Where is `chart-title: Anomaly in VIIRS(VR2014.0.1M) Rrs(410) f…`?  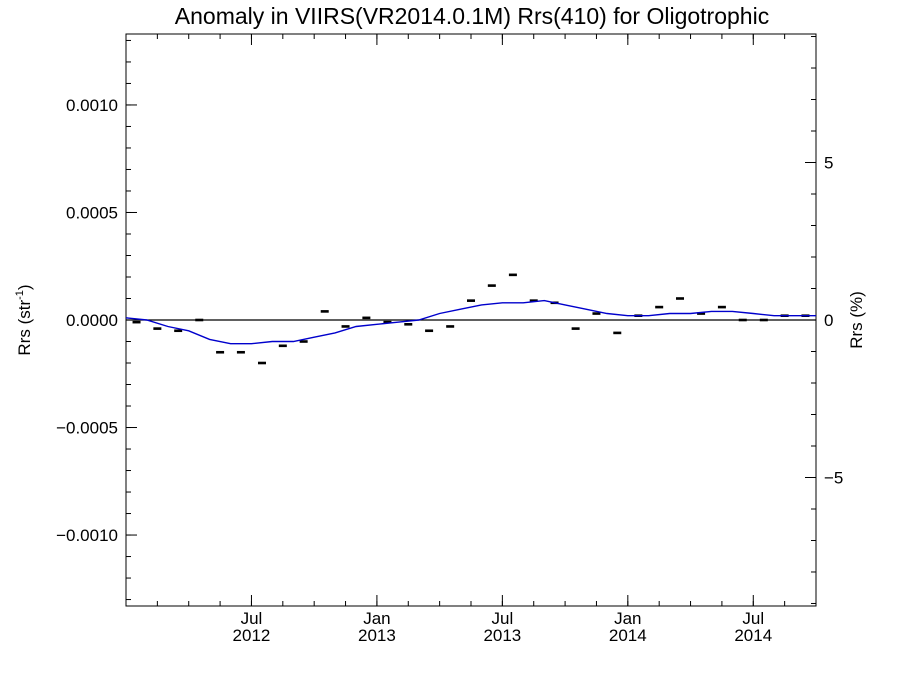 chart-title: Anomaly in VIIRS(VR2014.0.1M) Rrs(410) f… is located at coordinates (472, 16).